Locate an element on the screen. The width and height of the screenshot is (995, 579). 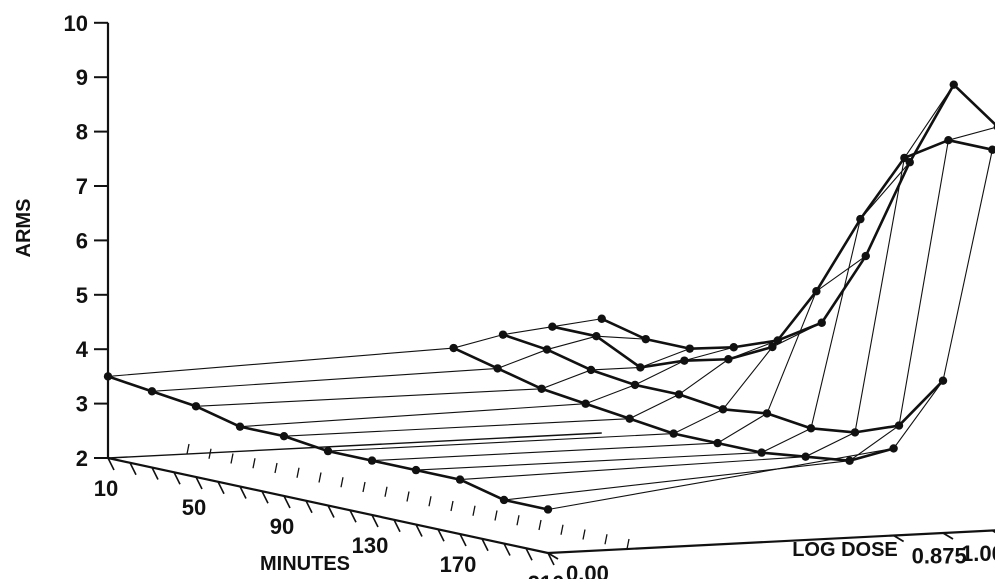
minutes-tick-label: 50 is located at coordinates (194, 507).